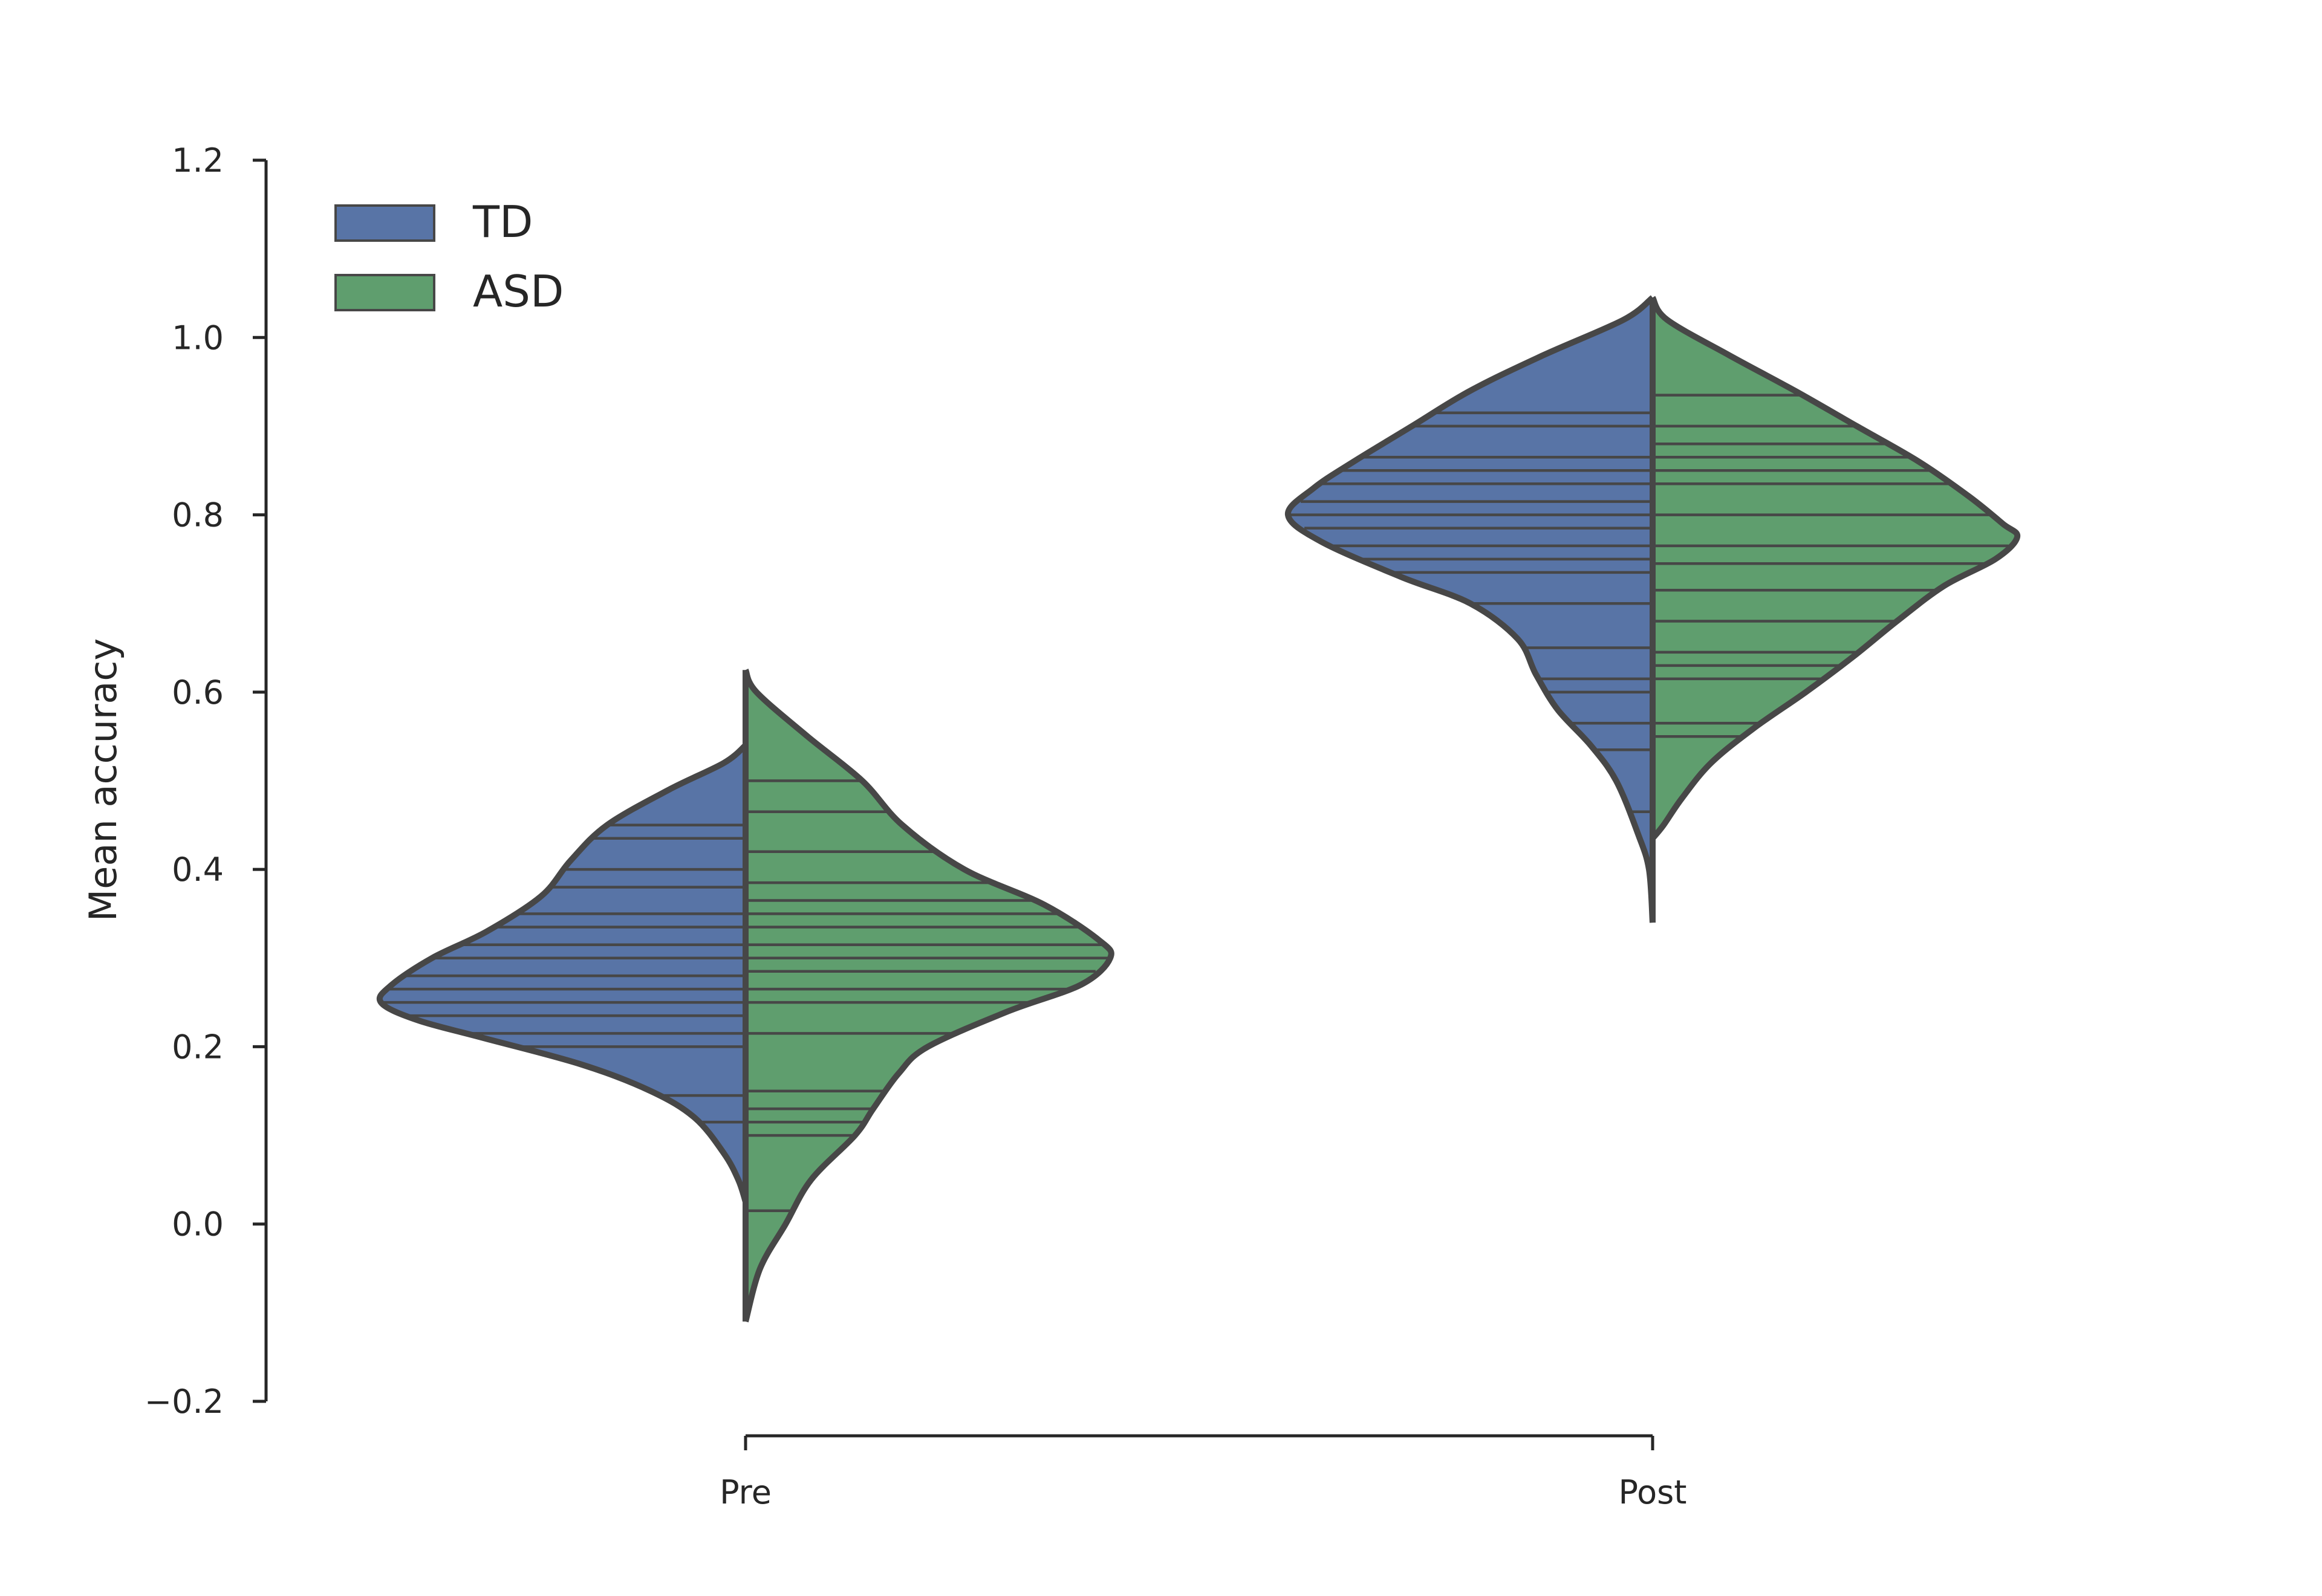 The width and height of the screenshot is (2322, 1596). Describe the element at coordinates (449, 256) in the screenshot. I see `legend: TD ASD` at that location.